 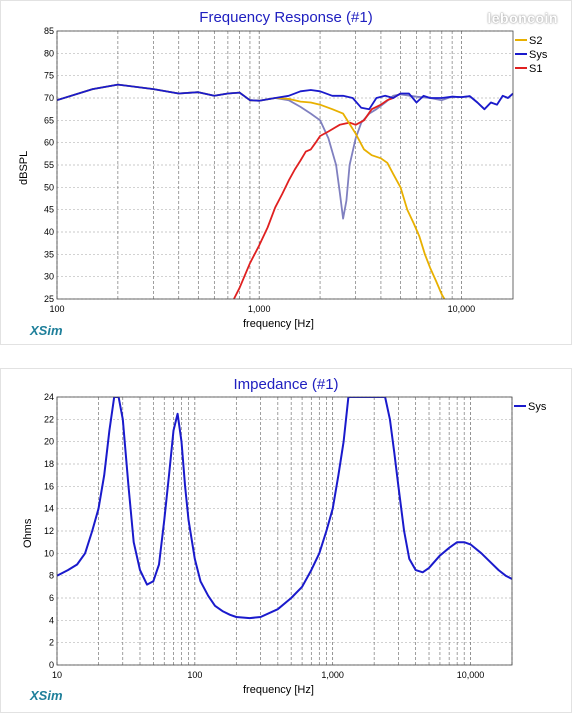 What do you see at coordinates (28, 533) in the screenshot?
I see `y-axis-label: Ohms` at bounding box center [28, 533].